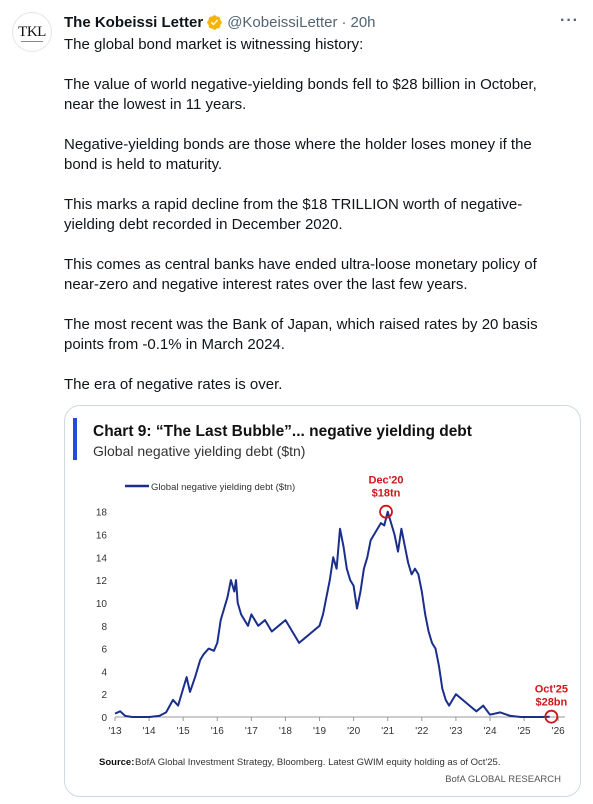 The height and width of the screenshot is (804, 593). Describe the element at coordinates (104, 718) in the screenshot. I see `y-tick-label: 0` at that location.